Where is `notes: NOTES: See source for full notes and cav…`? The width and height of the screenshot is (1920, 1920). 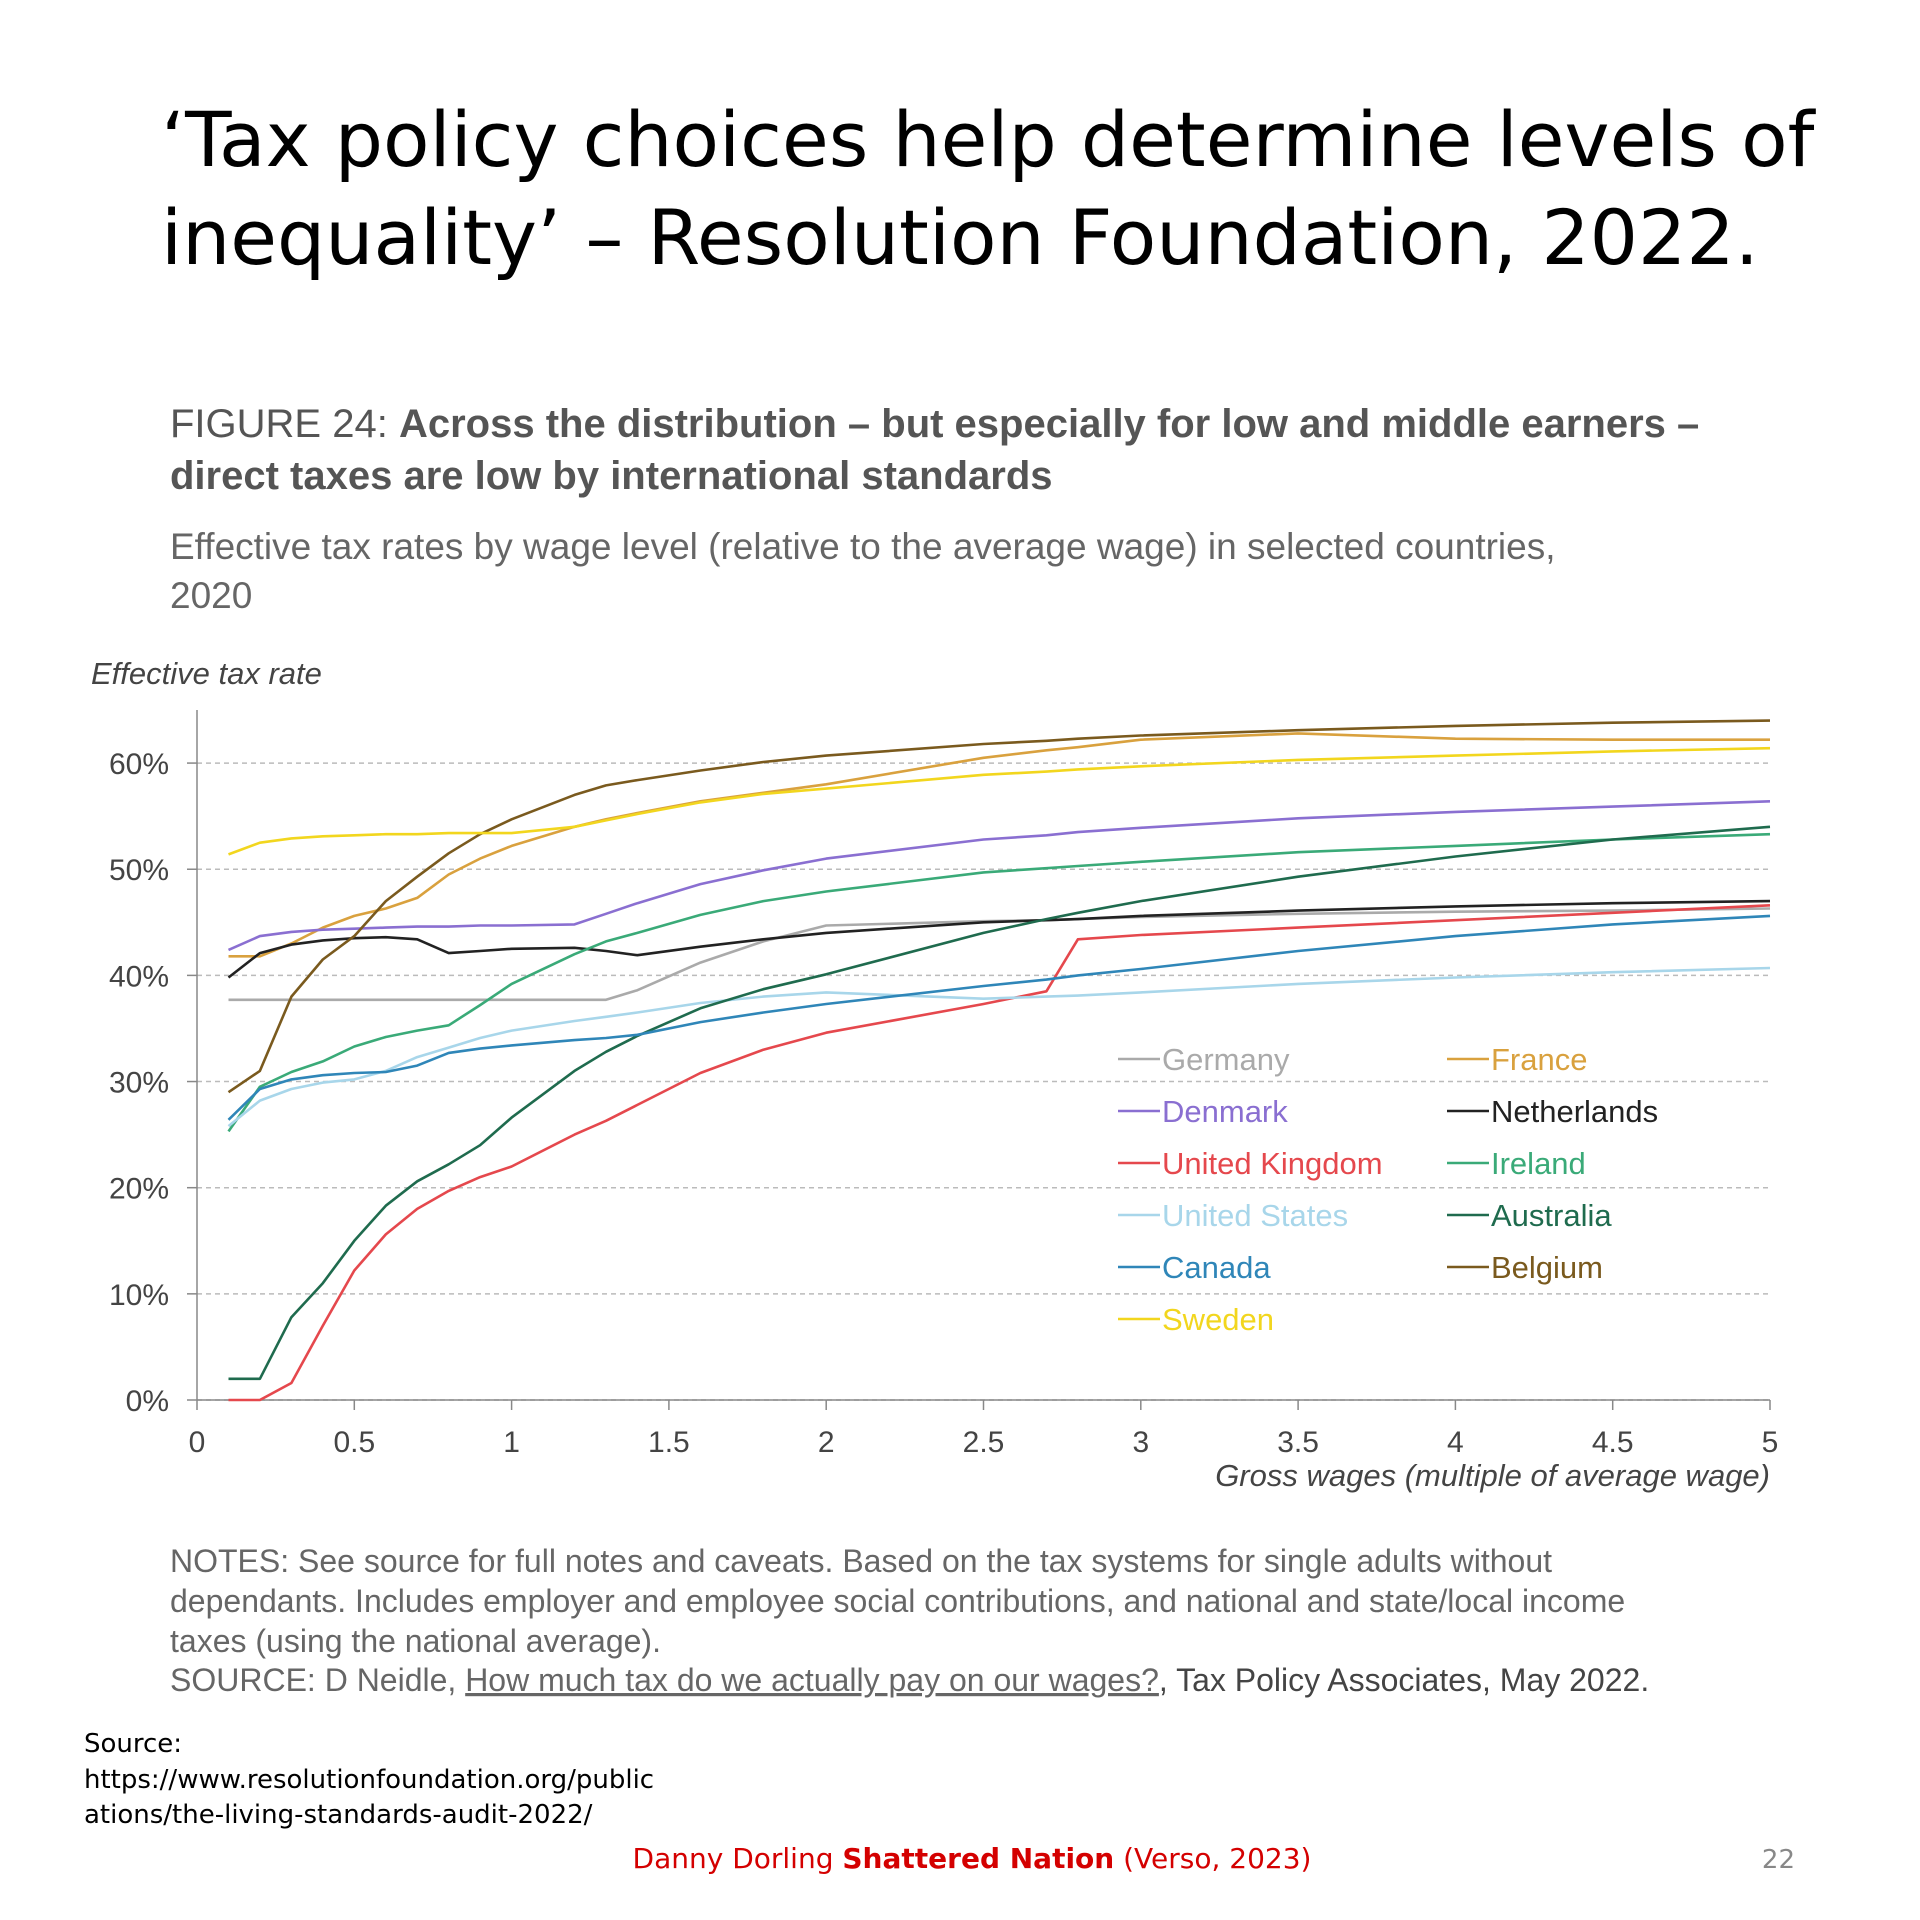
notes: NOTES: See source for full notes and cav… is located at coordinates (861, 1561).